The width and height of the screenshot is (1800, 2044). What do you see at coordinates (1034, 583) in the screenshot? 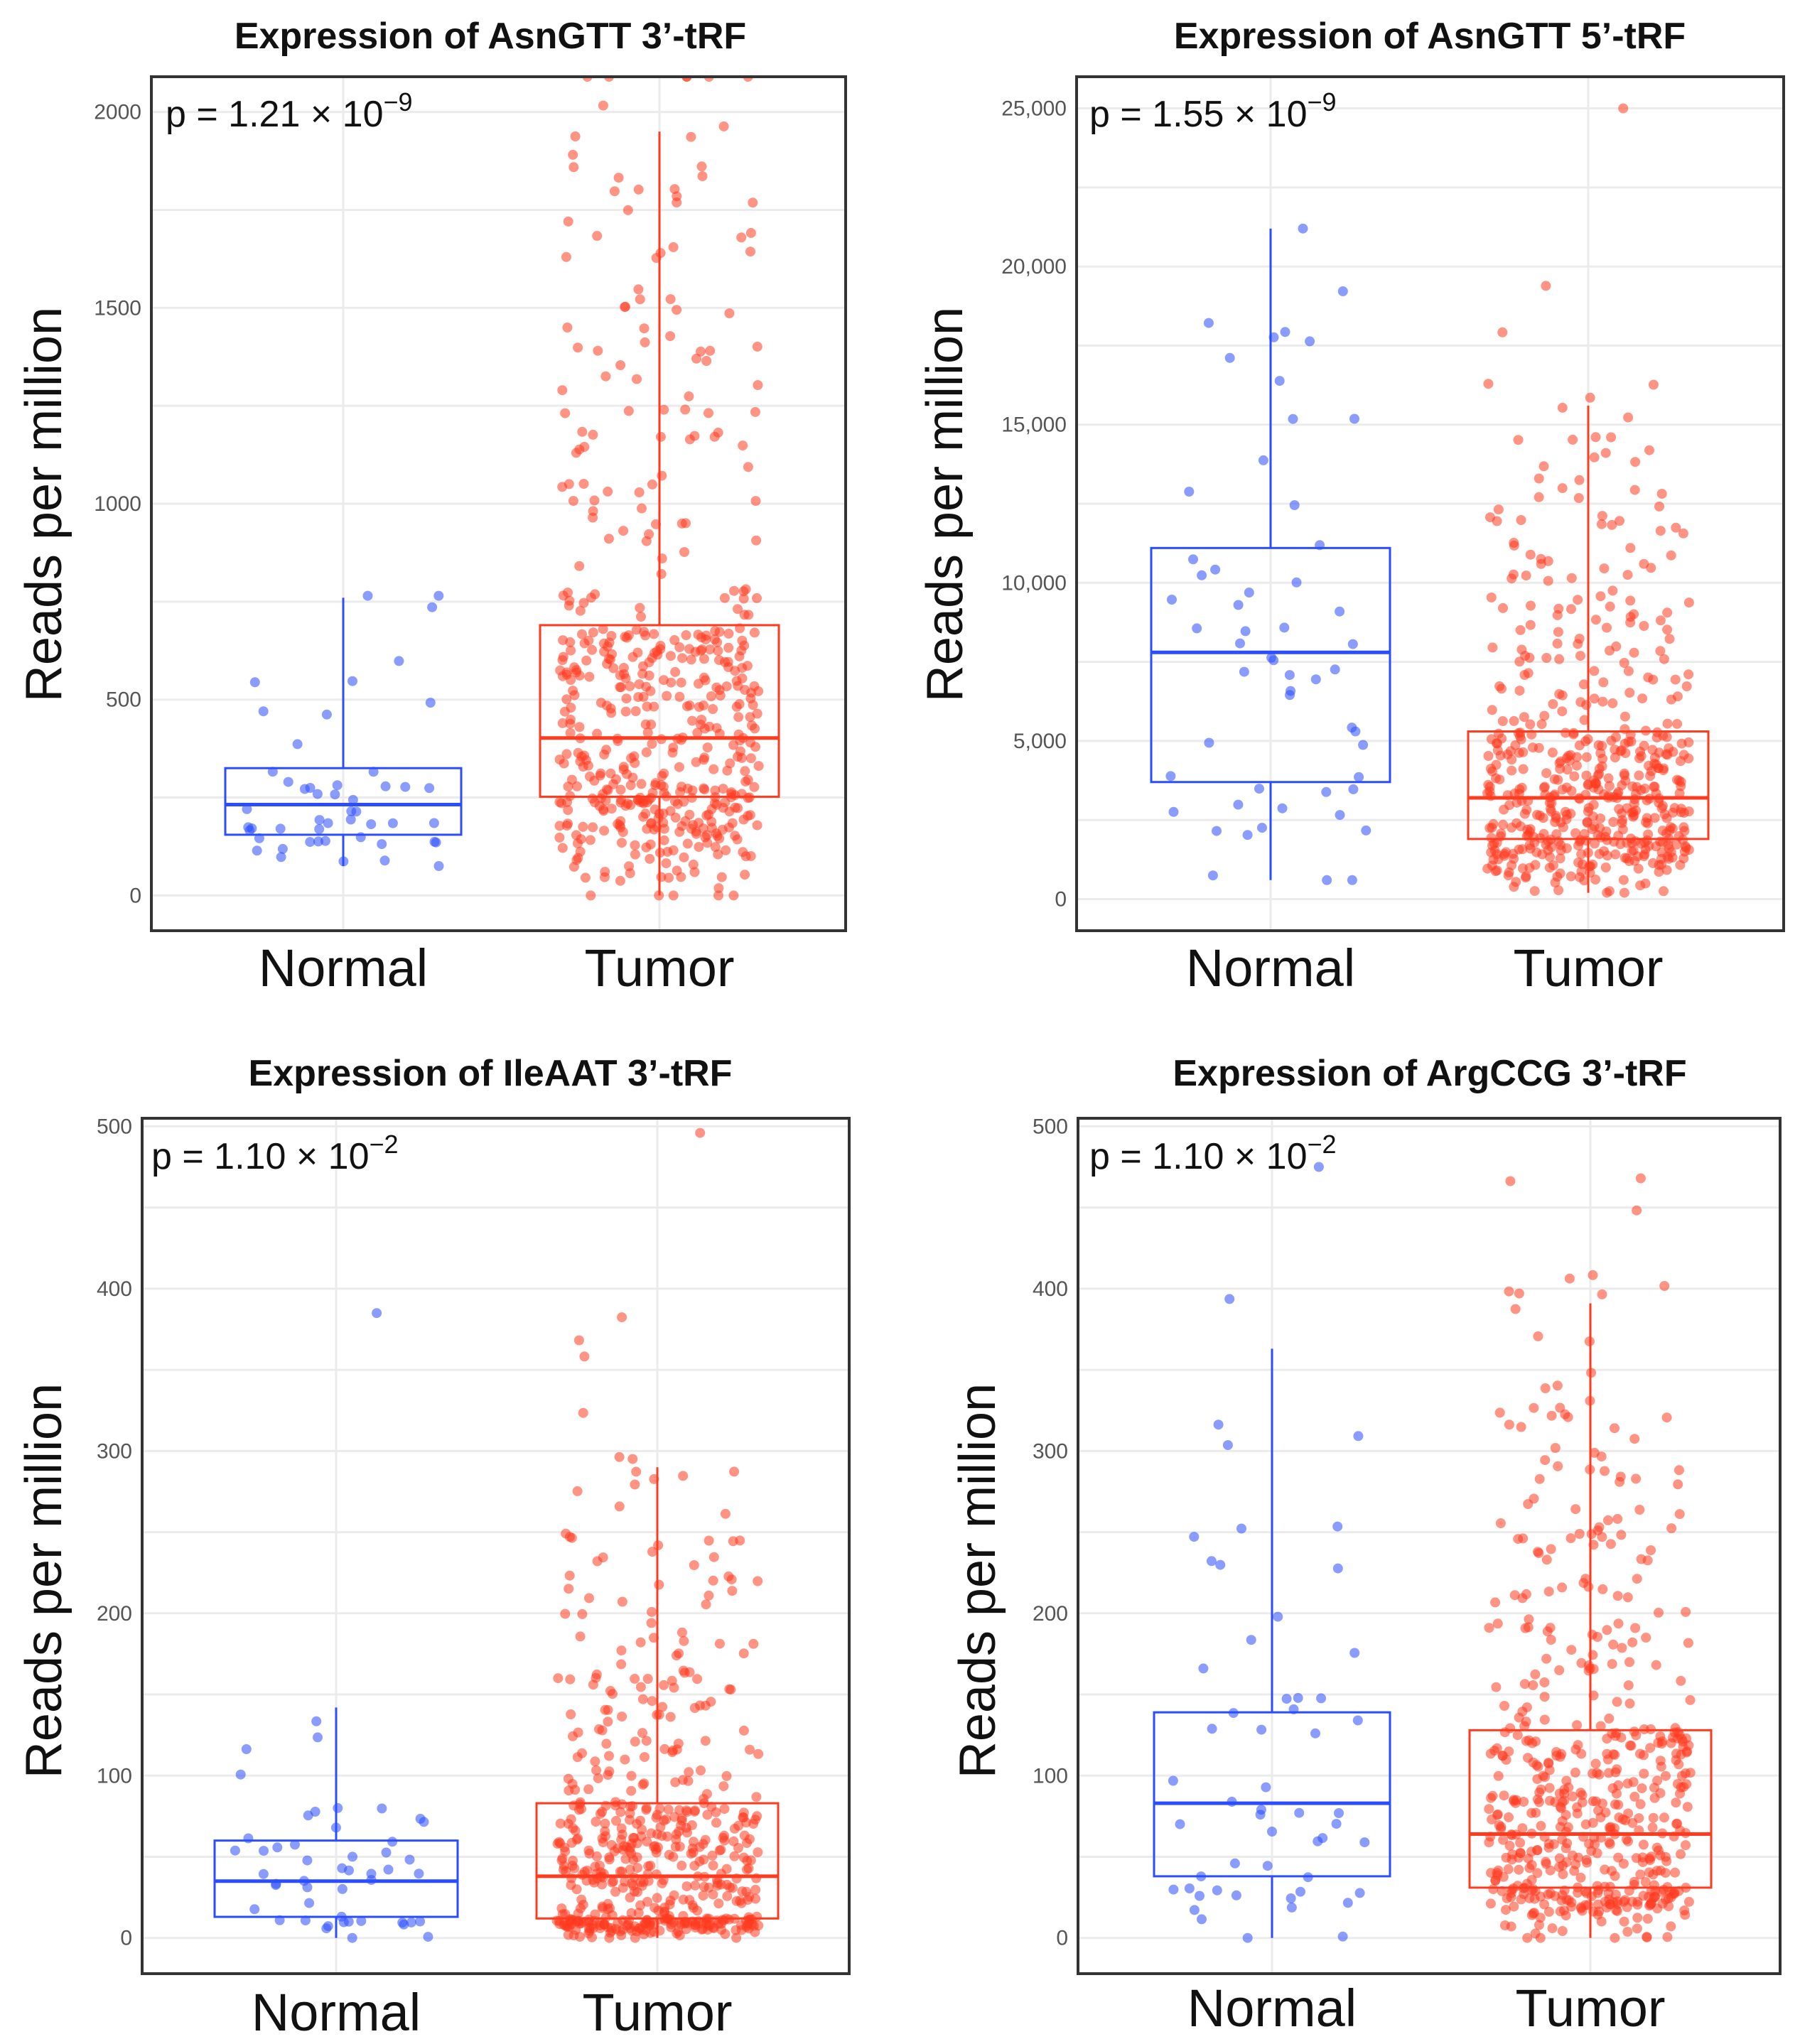
I see `y-tick-label: 10,000` at bounding box center [1034, 583].